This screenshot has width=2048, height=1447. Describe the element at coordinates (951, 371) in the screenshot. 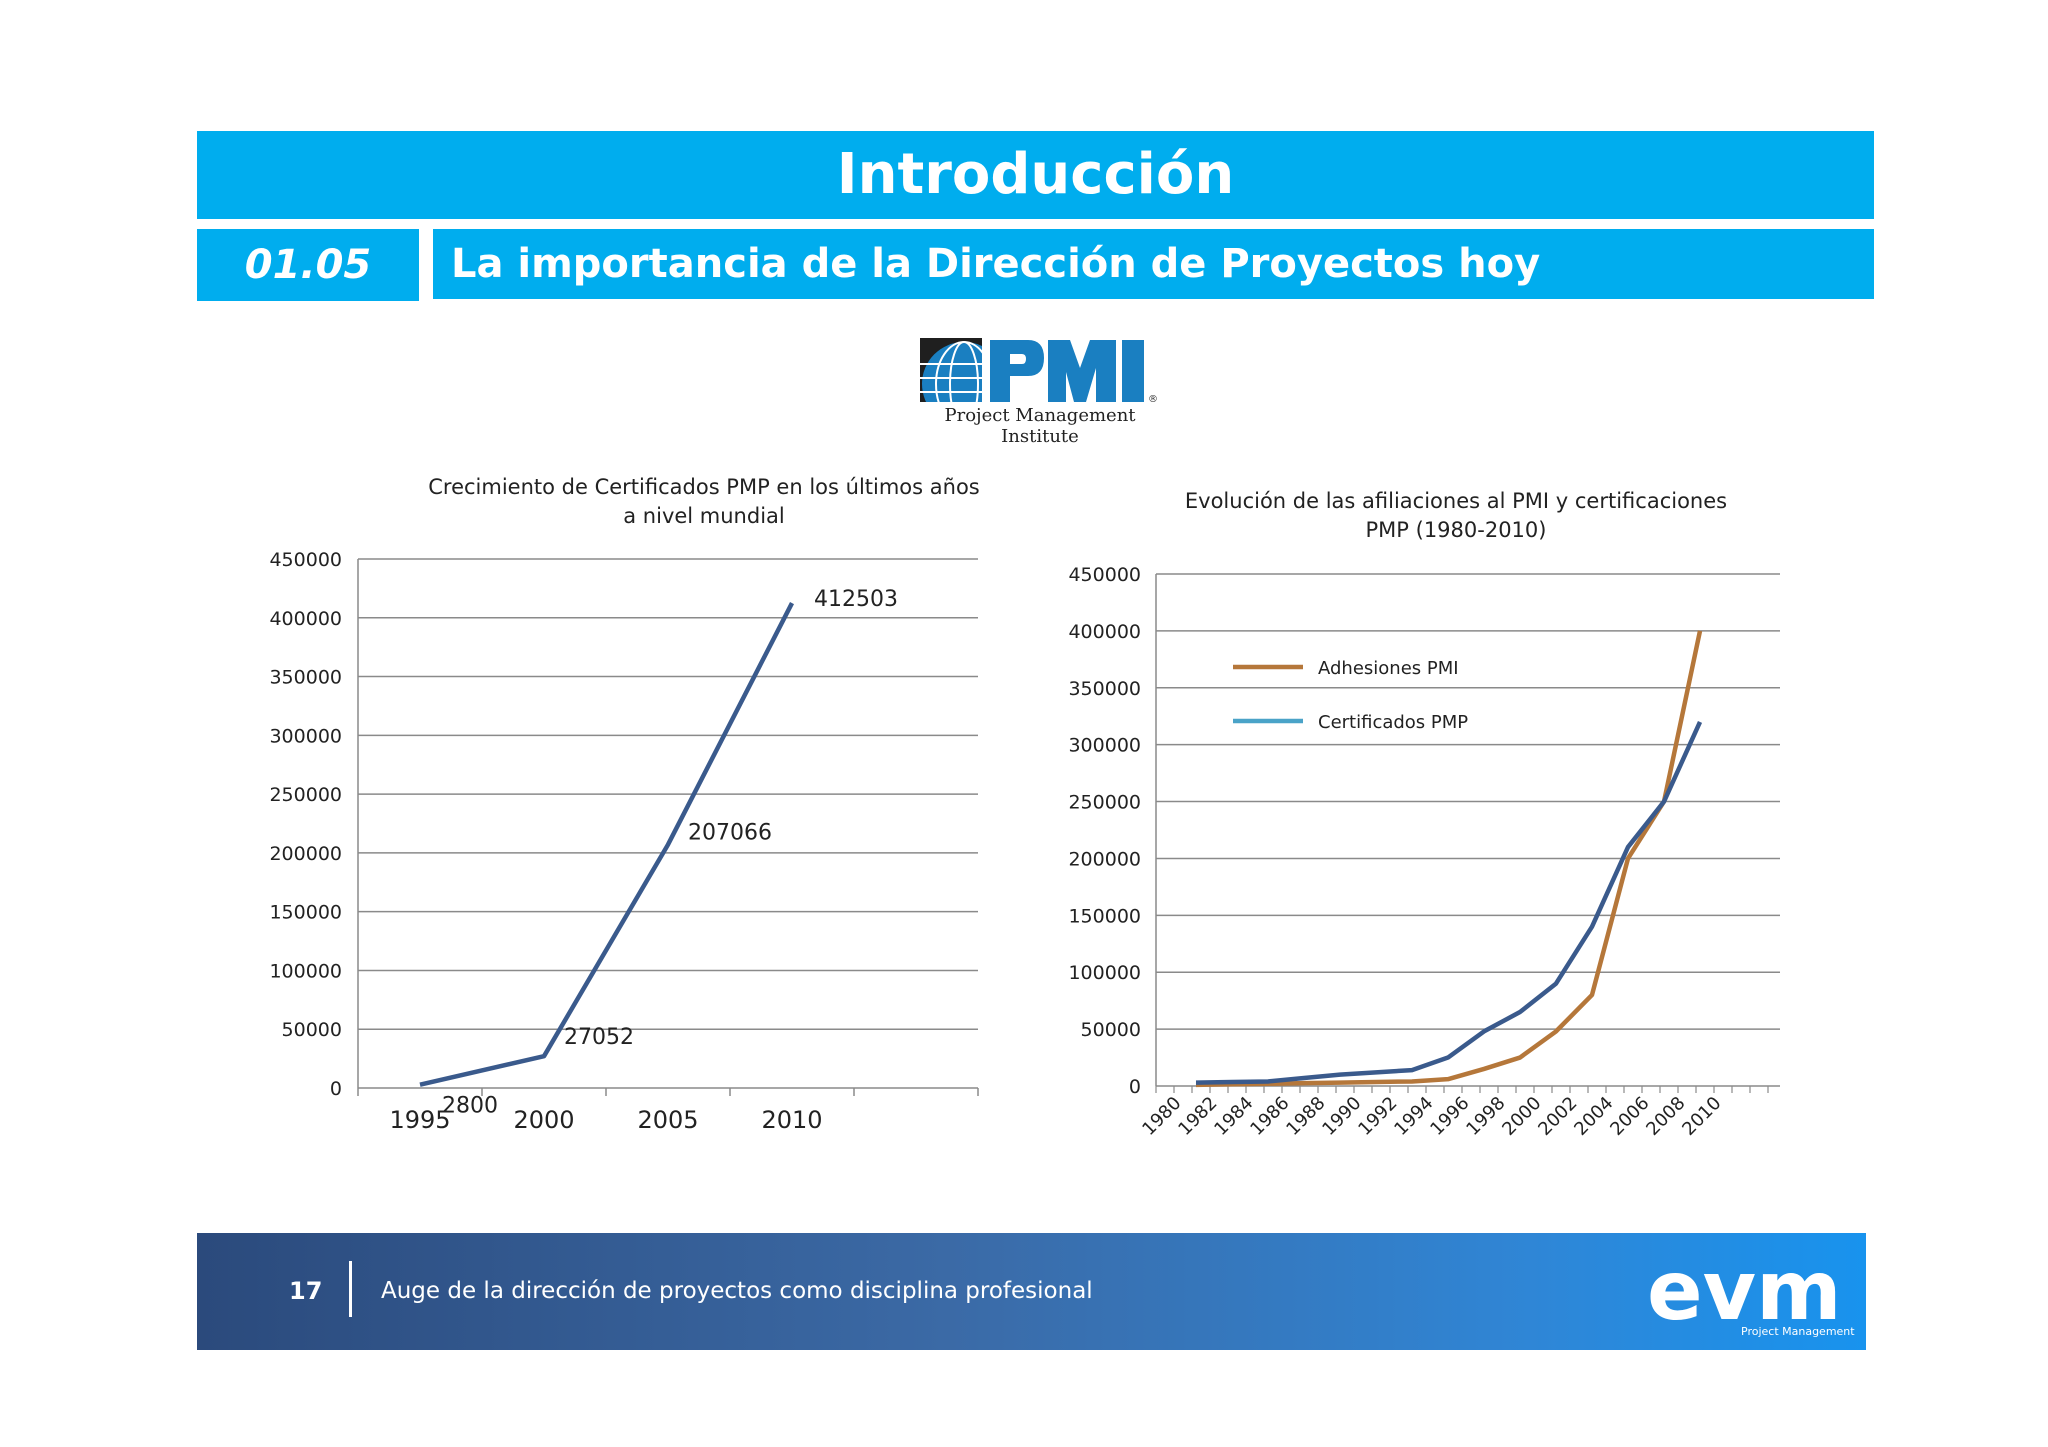

I see `globe-icon` at that location.